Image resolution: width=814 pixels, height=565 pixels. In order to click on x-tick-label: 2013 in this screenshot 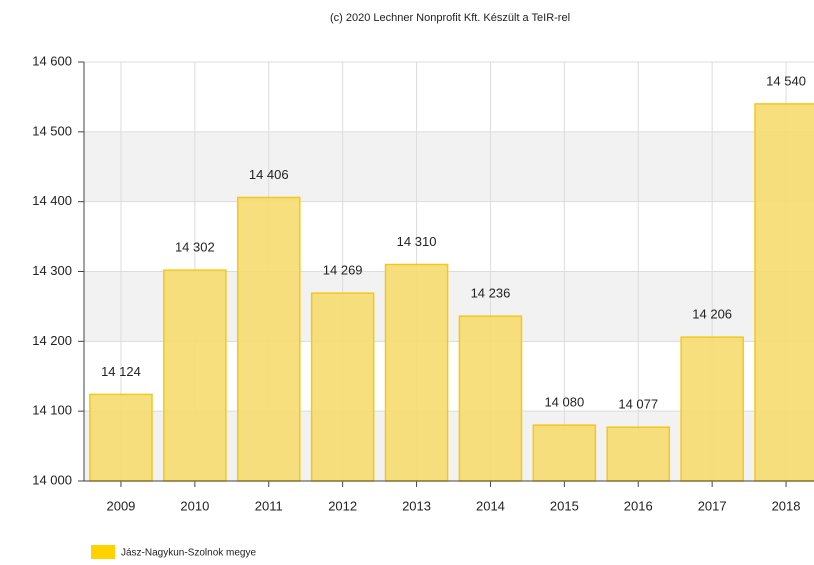, I will do `click(416, 505)`.